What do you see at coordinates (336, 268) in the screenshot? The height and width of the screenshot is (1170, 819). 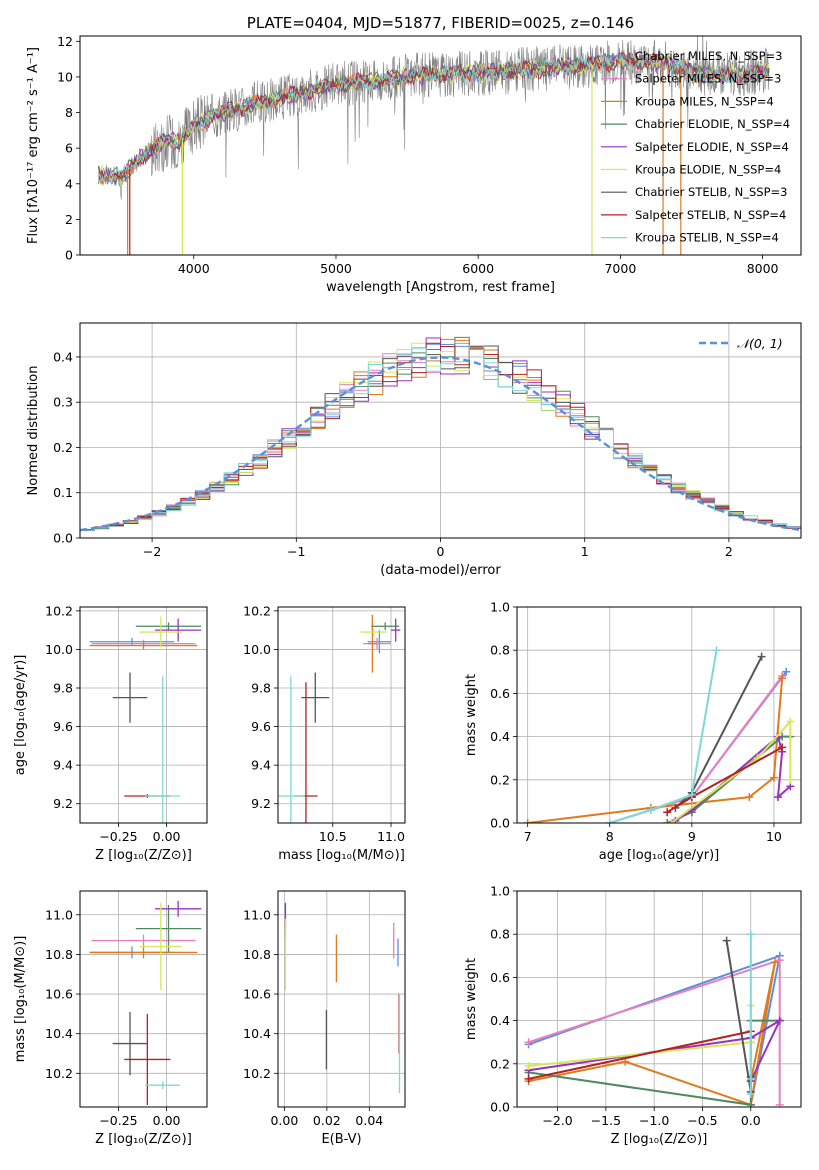 I see `x-tick-label: 5000` at bounding box center [336, 268].